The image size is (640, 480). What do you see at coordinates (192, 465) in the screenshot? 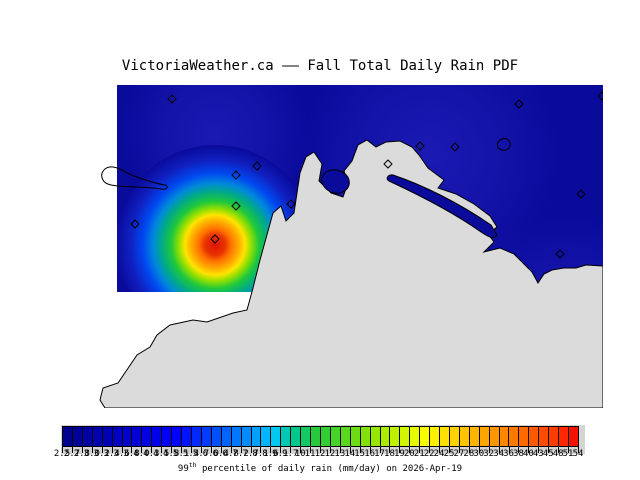
I see `caption-superscript: th` at bounding box center [192, 465].